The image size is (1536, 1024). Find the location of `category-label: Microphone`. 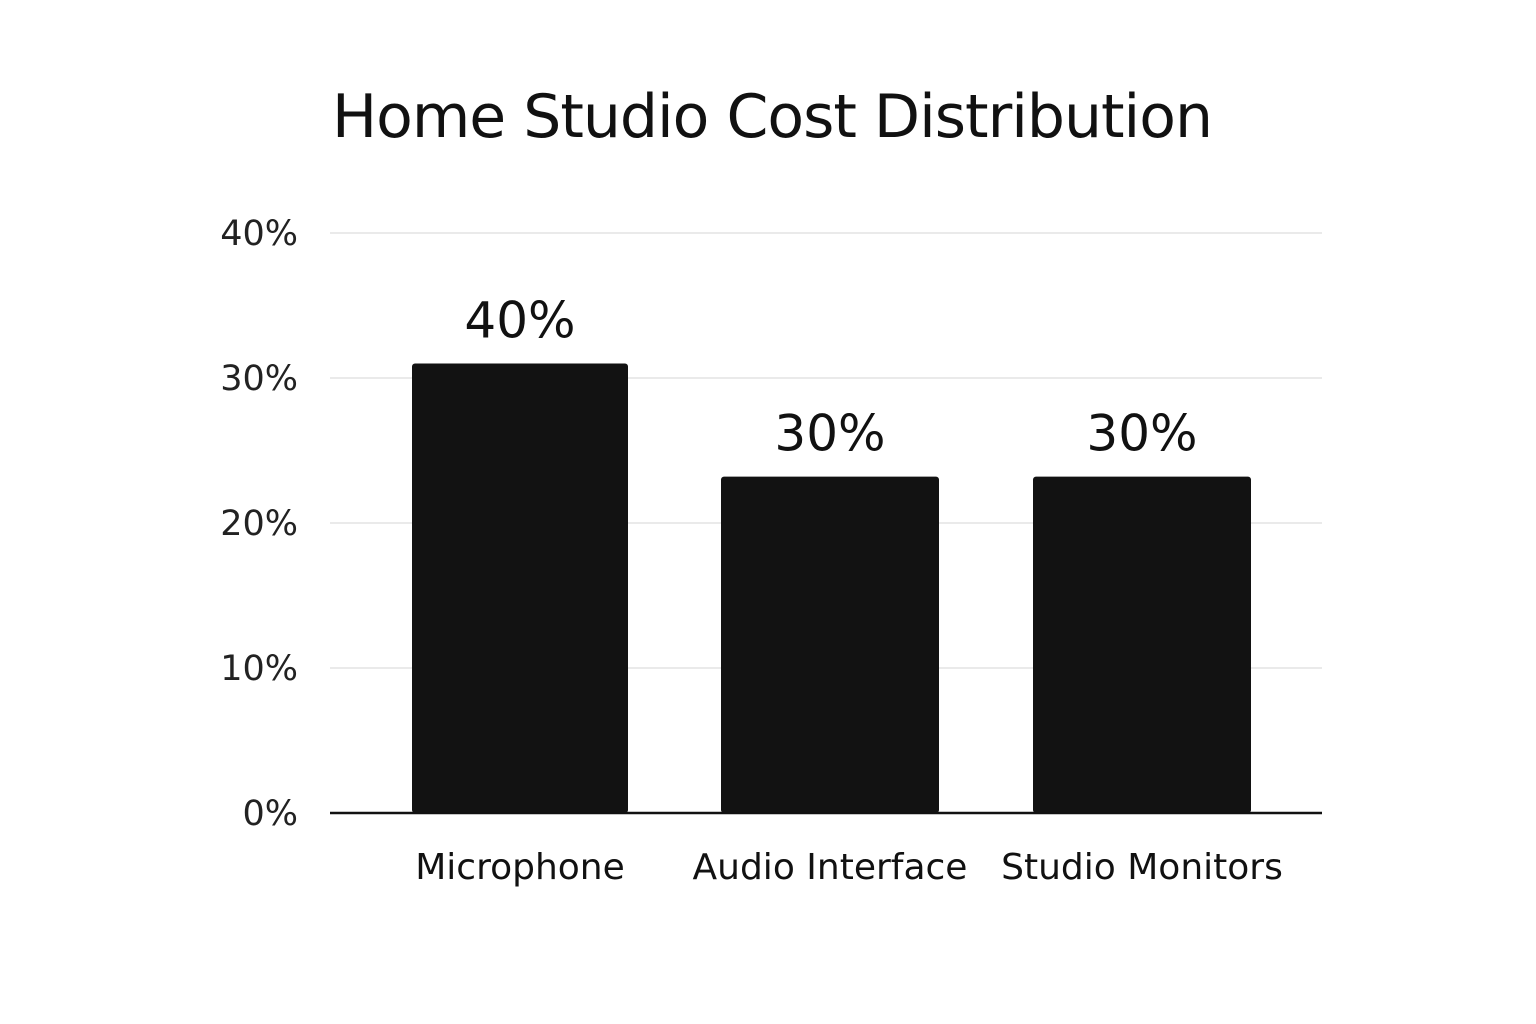

category-label: Microphone is located at coordinates (520, 867).